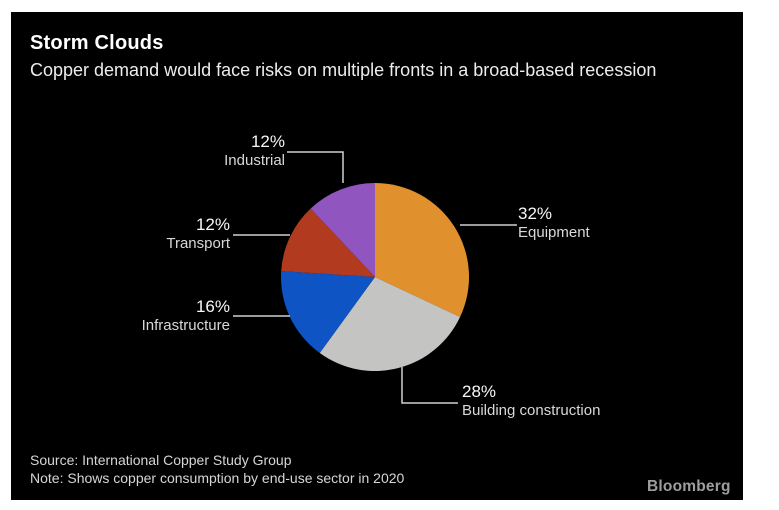 The width and height of the screenshot is (779, 510). What do you see at coordinates (531, 410) in the screenshot?
I see `building-construction-name-label: Building construction` at bounding box center [531, 410].